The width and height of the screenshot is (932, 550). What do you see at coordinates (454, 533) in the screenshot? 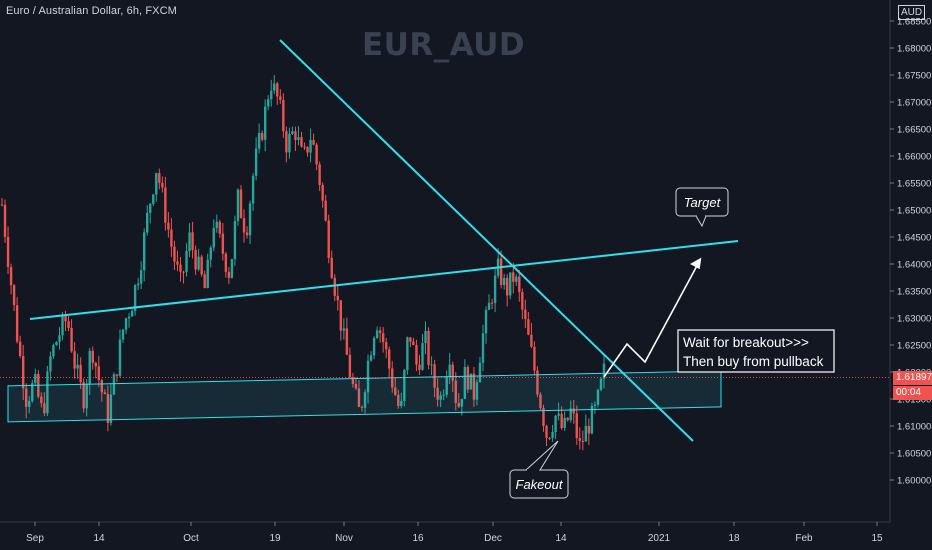
I see `time-axis: Sep 14 Oct 19 Nov 16 Dec 14 2021 18 Feb 15` at bounding box center [454, 533].